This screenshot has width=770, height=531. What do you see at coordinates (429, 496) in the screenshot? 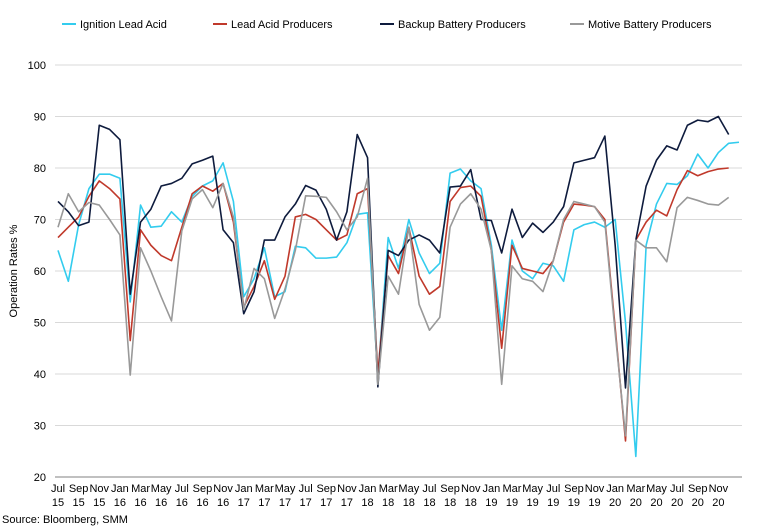
I see `x-tick-label: Jul 18` at bounding box center [429, 496].